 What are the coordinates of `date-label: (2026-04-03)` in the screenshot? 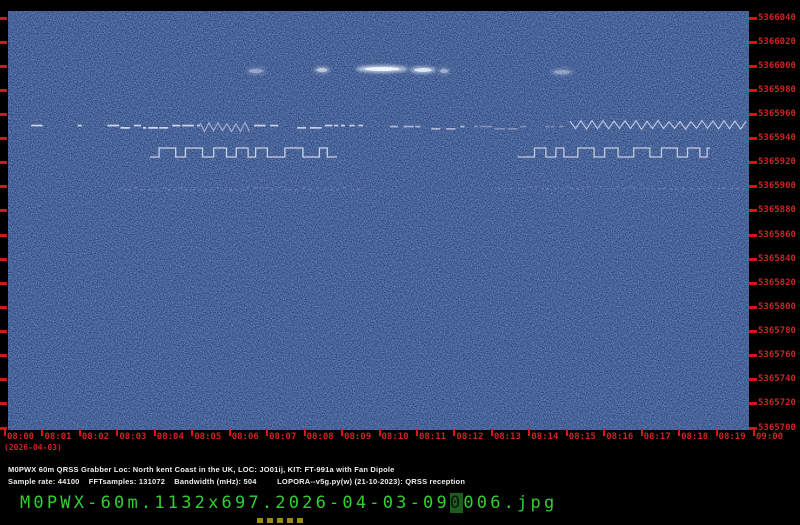 It's located at (33, 447).